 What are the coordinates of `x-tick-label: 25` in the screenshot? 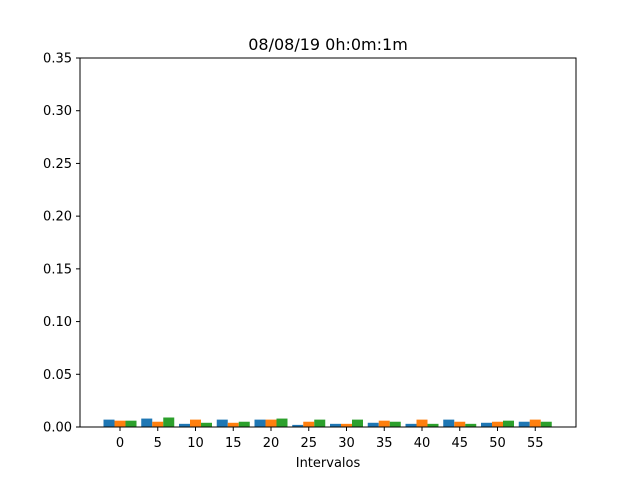 It's located at (308, 443).